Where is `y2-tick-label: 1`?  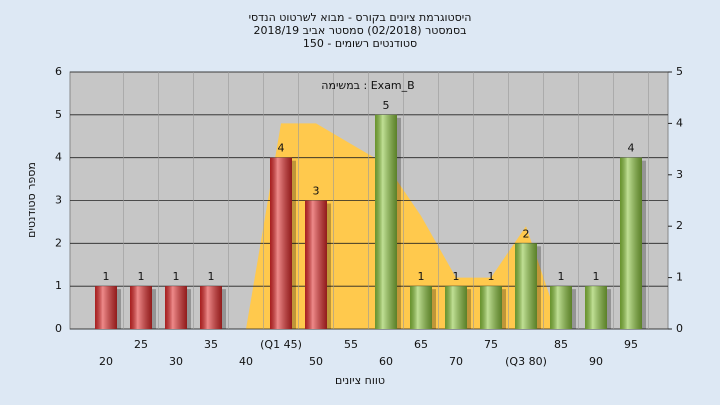
y2-tick-label: 1 is located at coordinates (679, 277).